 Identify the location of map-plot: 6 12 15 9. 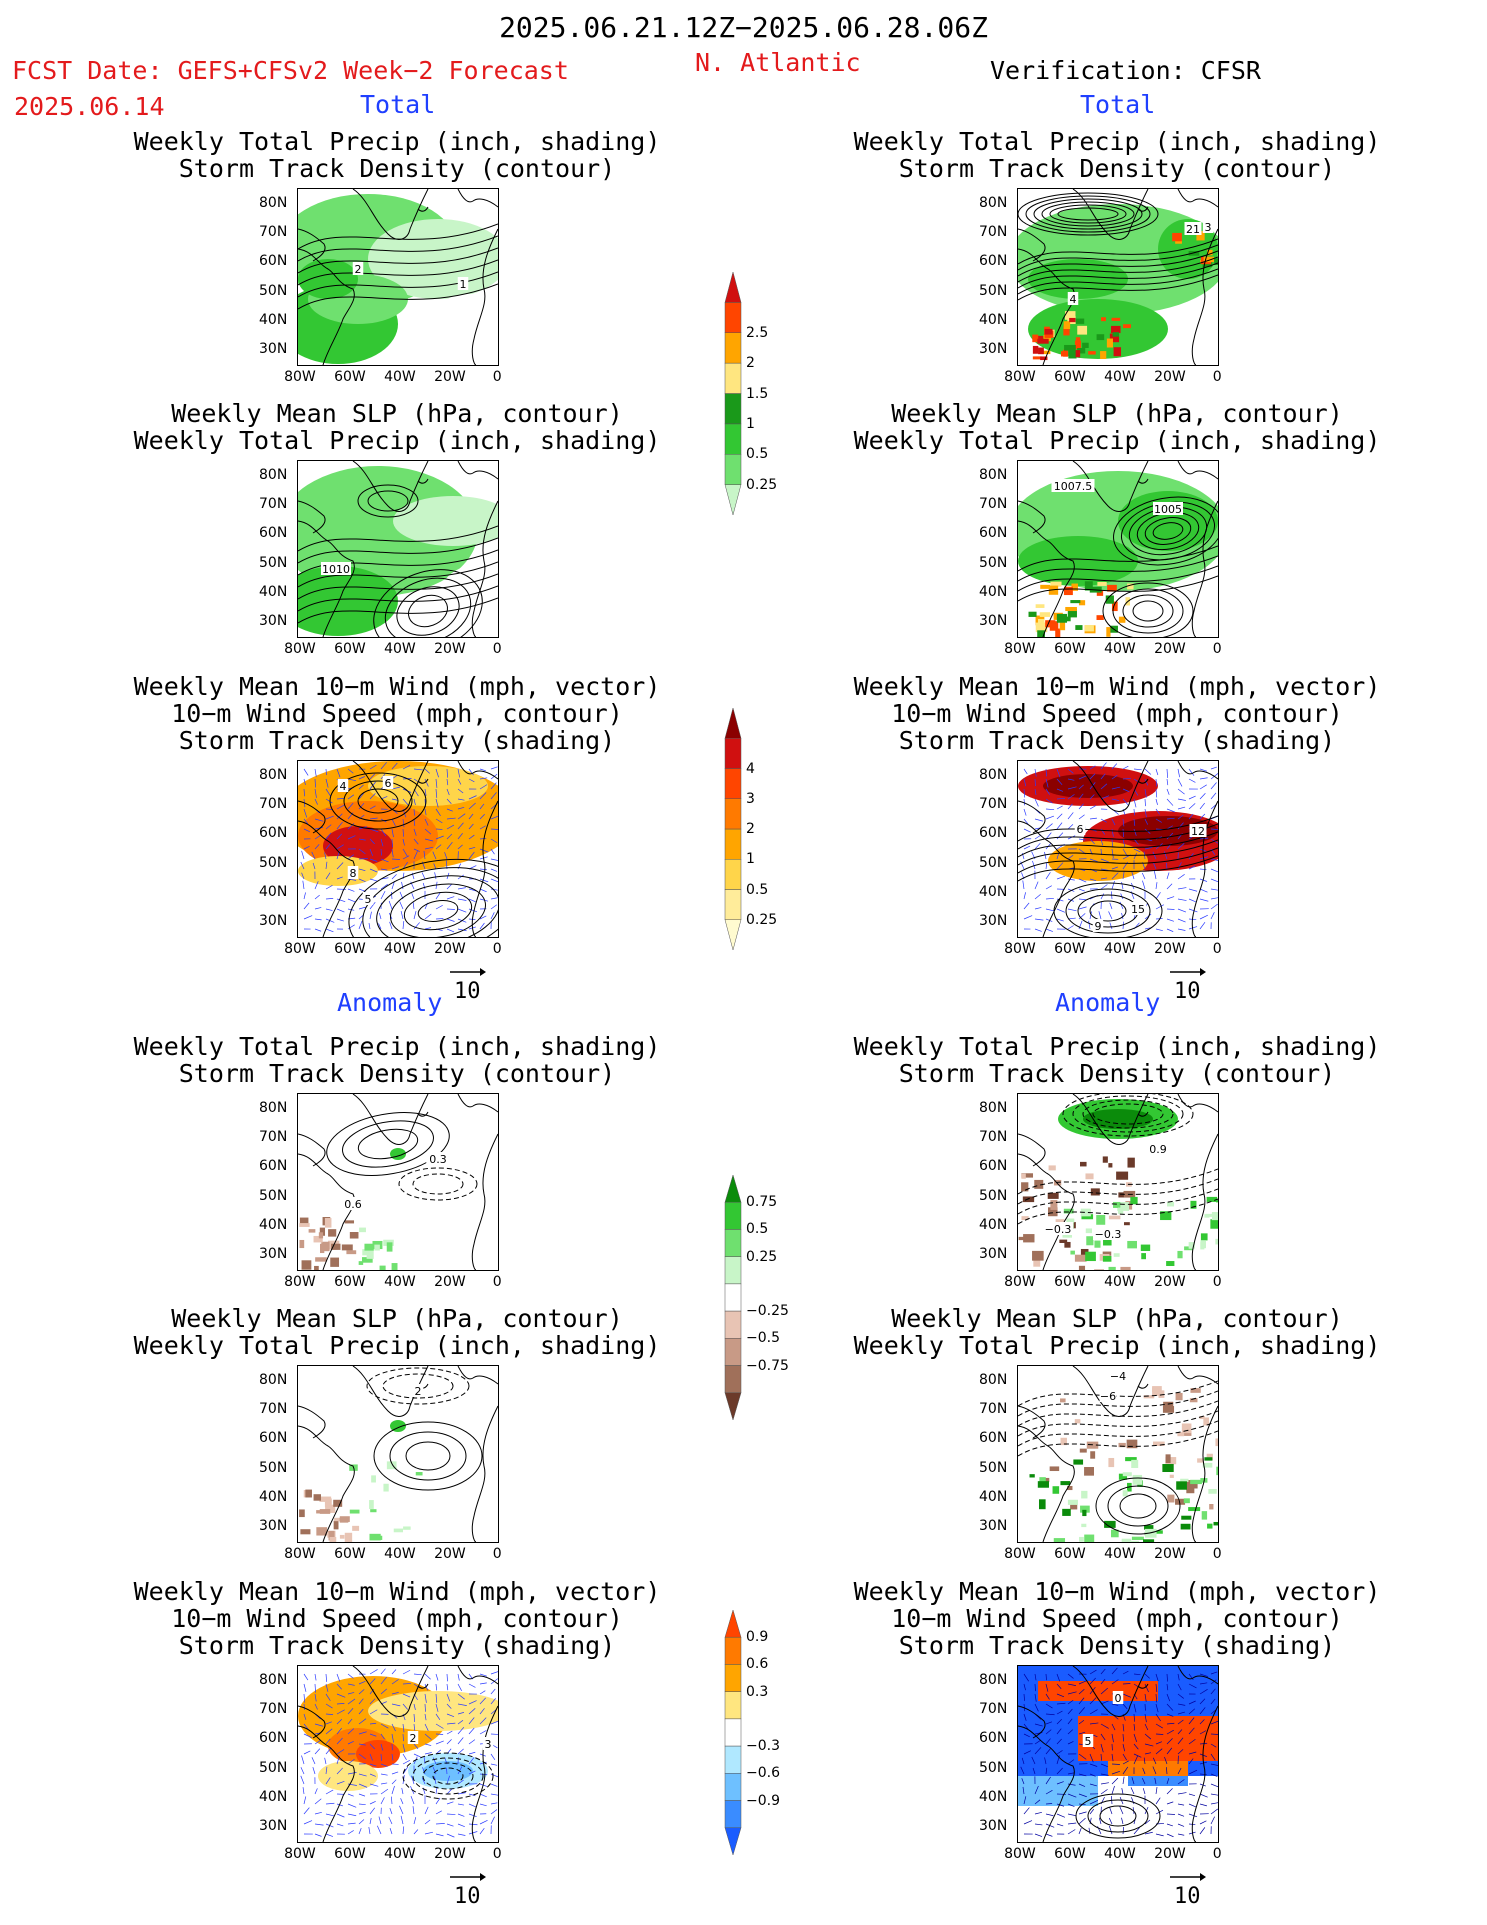
(1118, 849).